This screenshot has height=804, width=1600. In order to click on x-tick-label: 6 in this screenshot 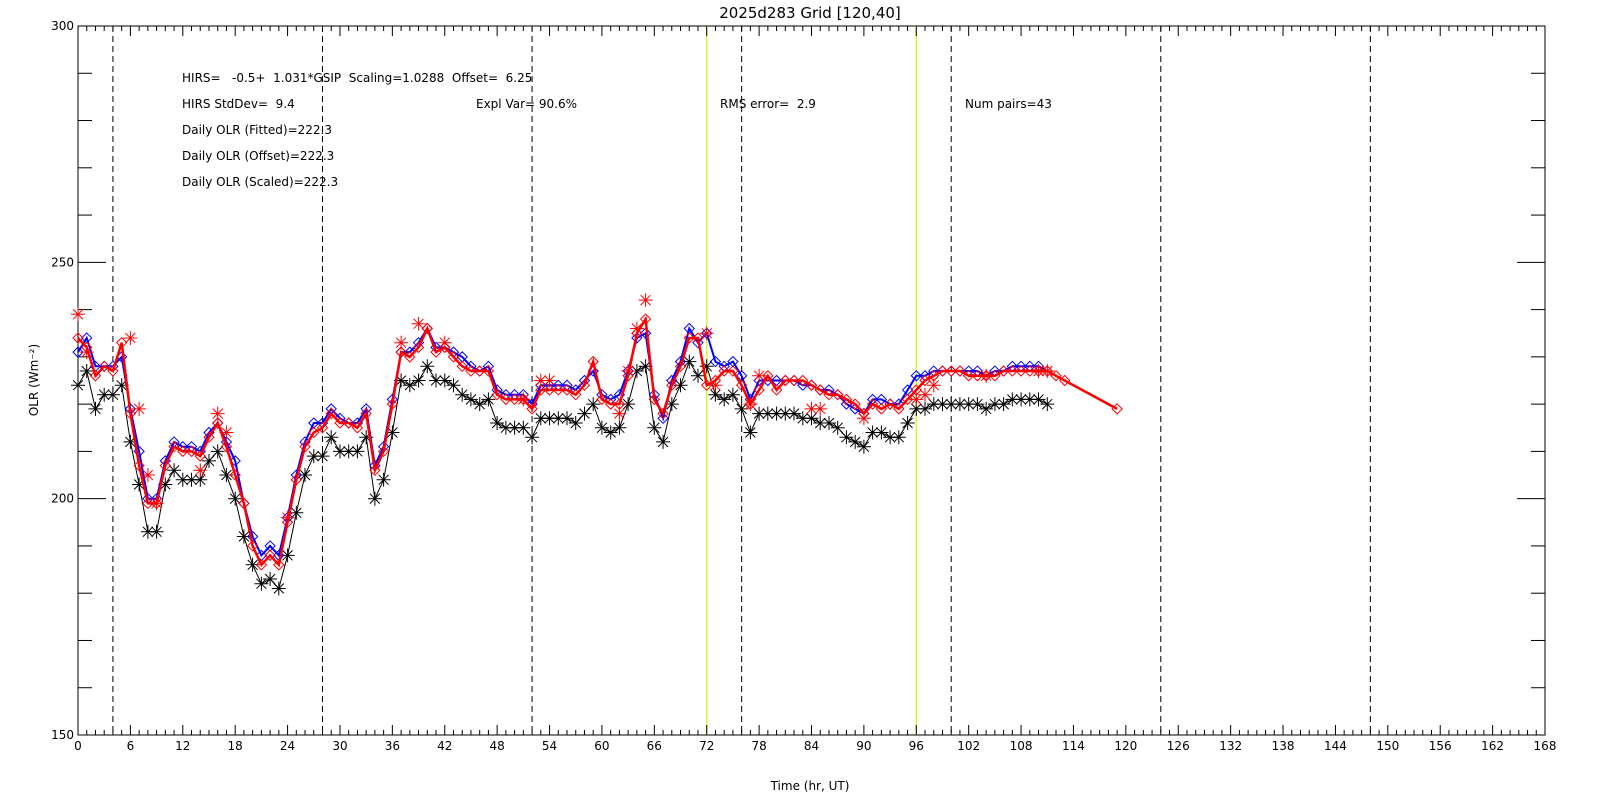, I will do `click(131, 746)`.